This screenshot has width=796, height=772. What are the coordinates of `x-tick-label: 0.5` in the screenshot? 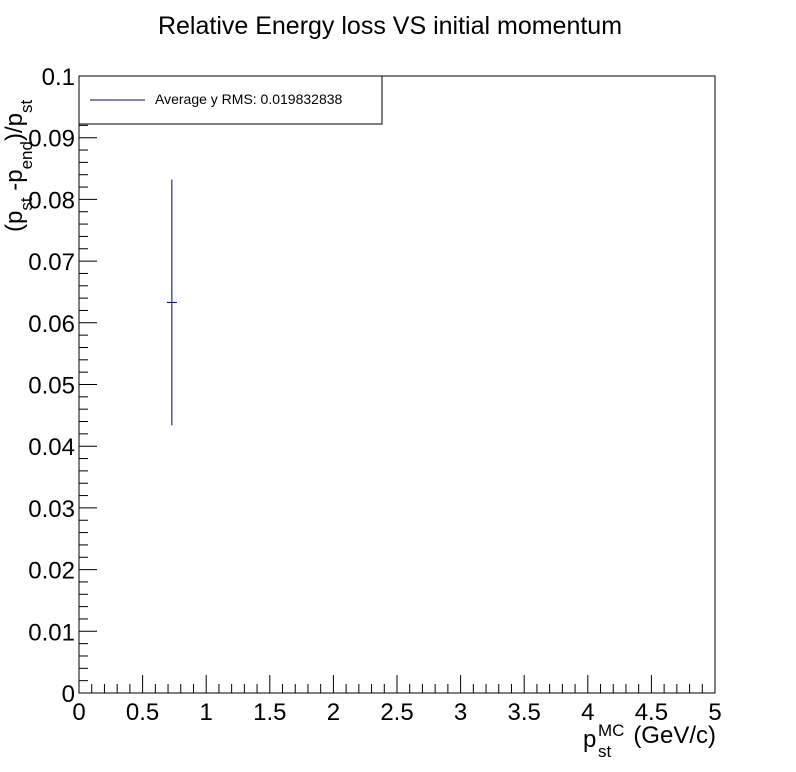 It's located at (142, 712).